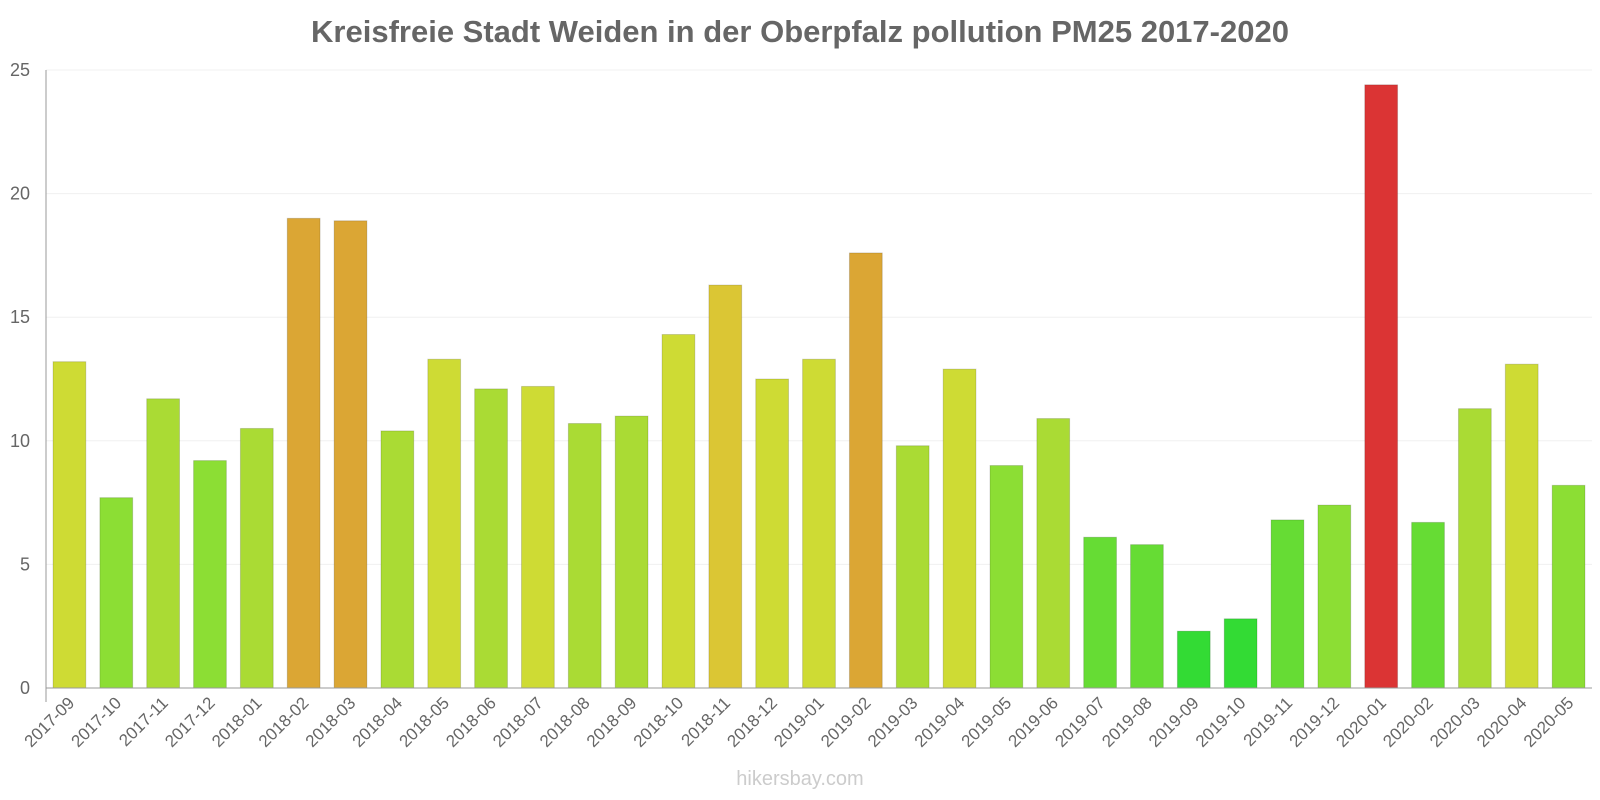 Image resolution: width=1600 pixels, height=800 pixels. What do you see at coordinates (1080, 722) in the screenshot?
I see `x-tick-label: 2019-07` at bounding box center [1080, 722].